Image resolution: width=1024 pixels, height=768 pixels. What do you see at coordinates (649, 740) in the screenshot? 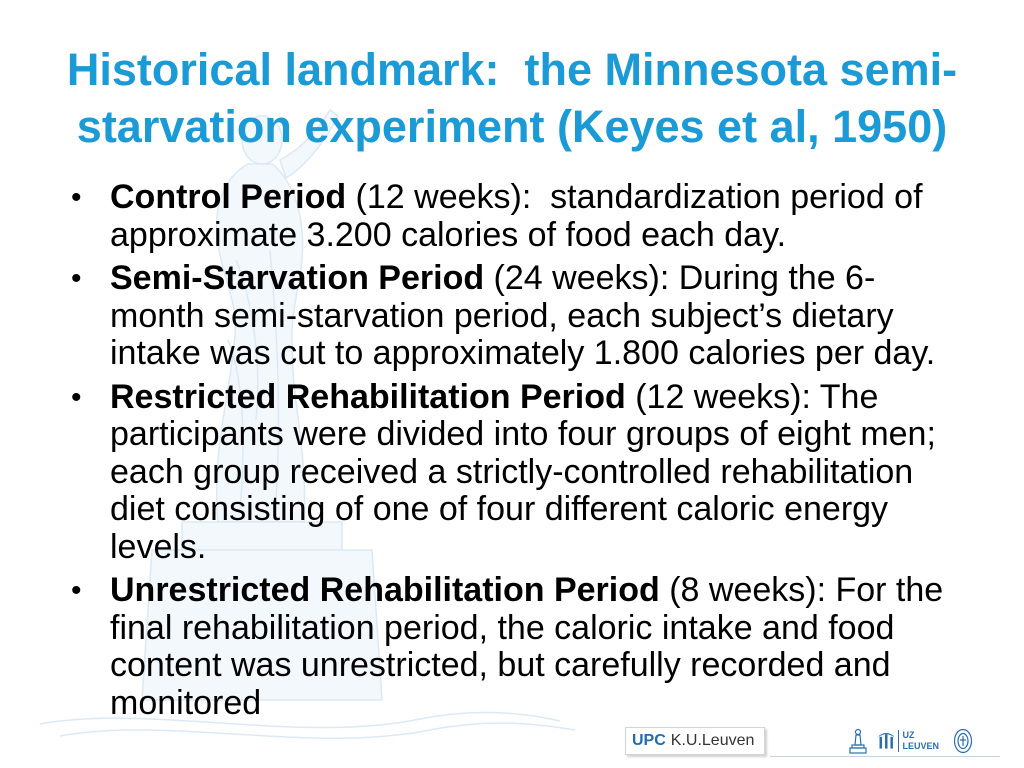
I see `upc-label: UPC` at bounding box center [649, 740].